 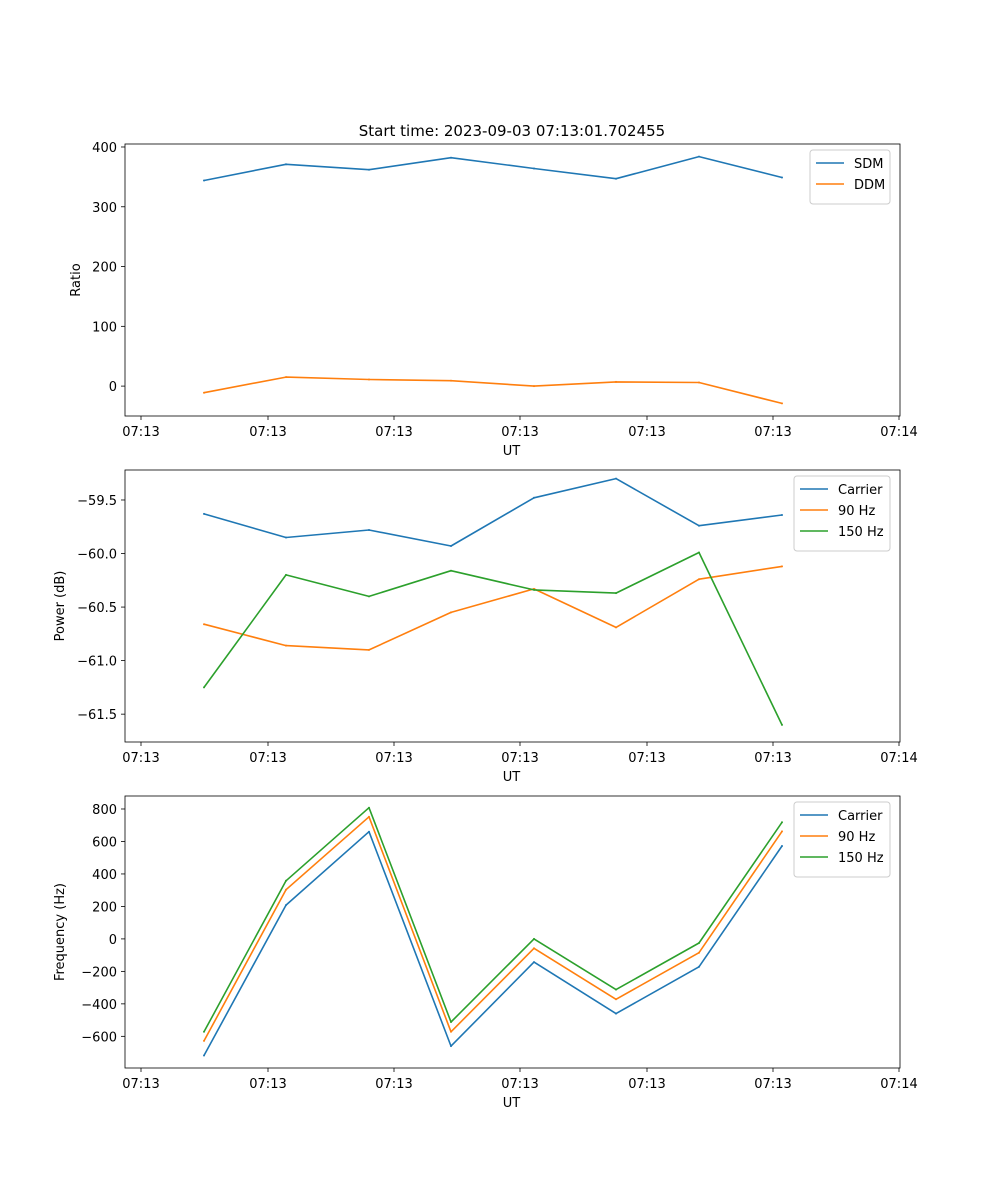 I want to click on y-tick-label: 100, so click(x=104, y=327).